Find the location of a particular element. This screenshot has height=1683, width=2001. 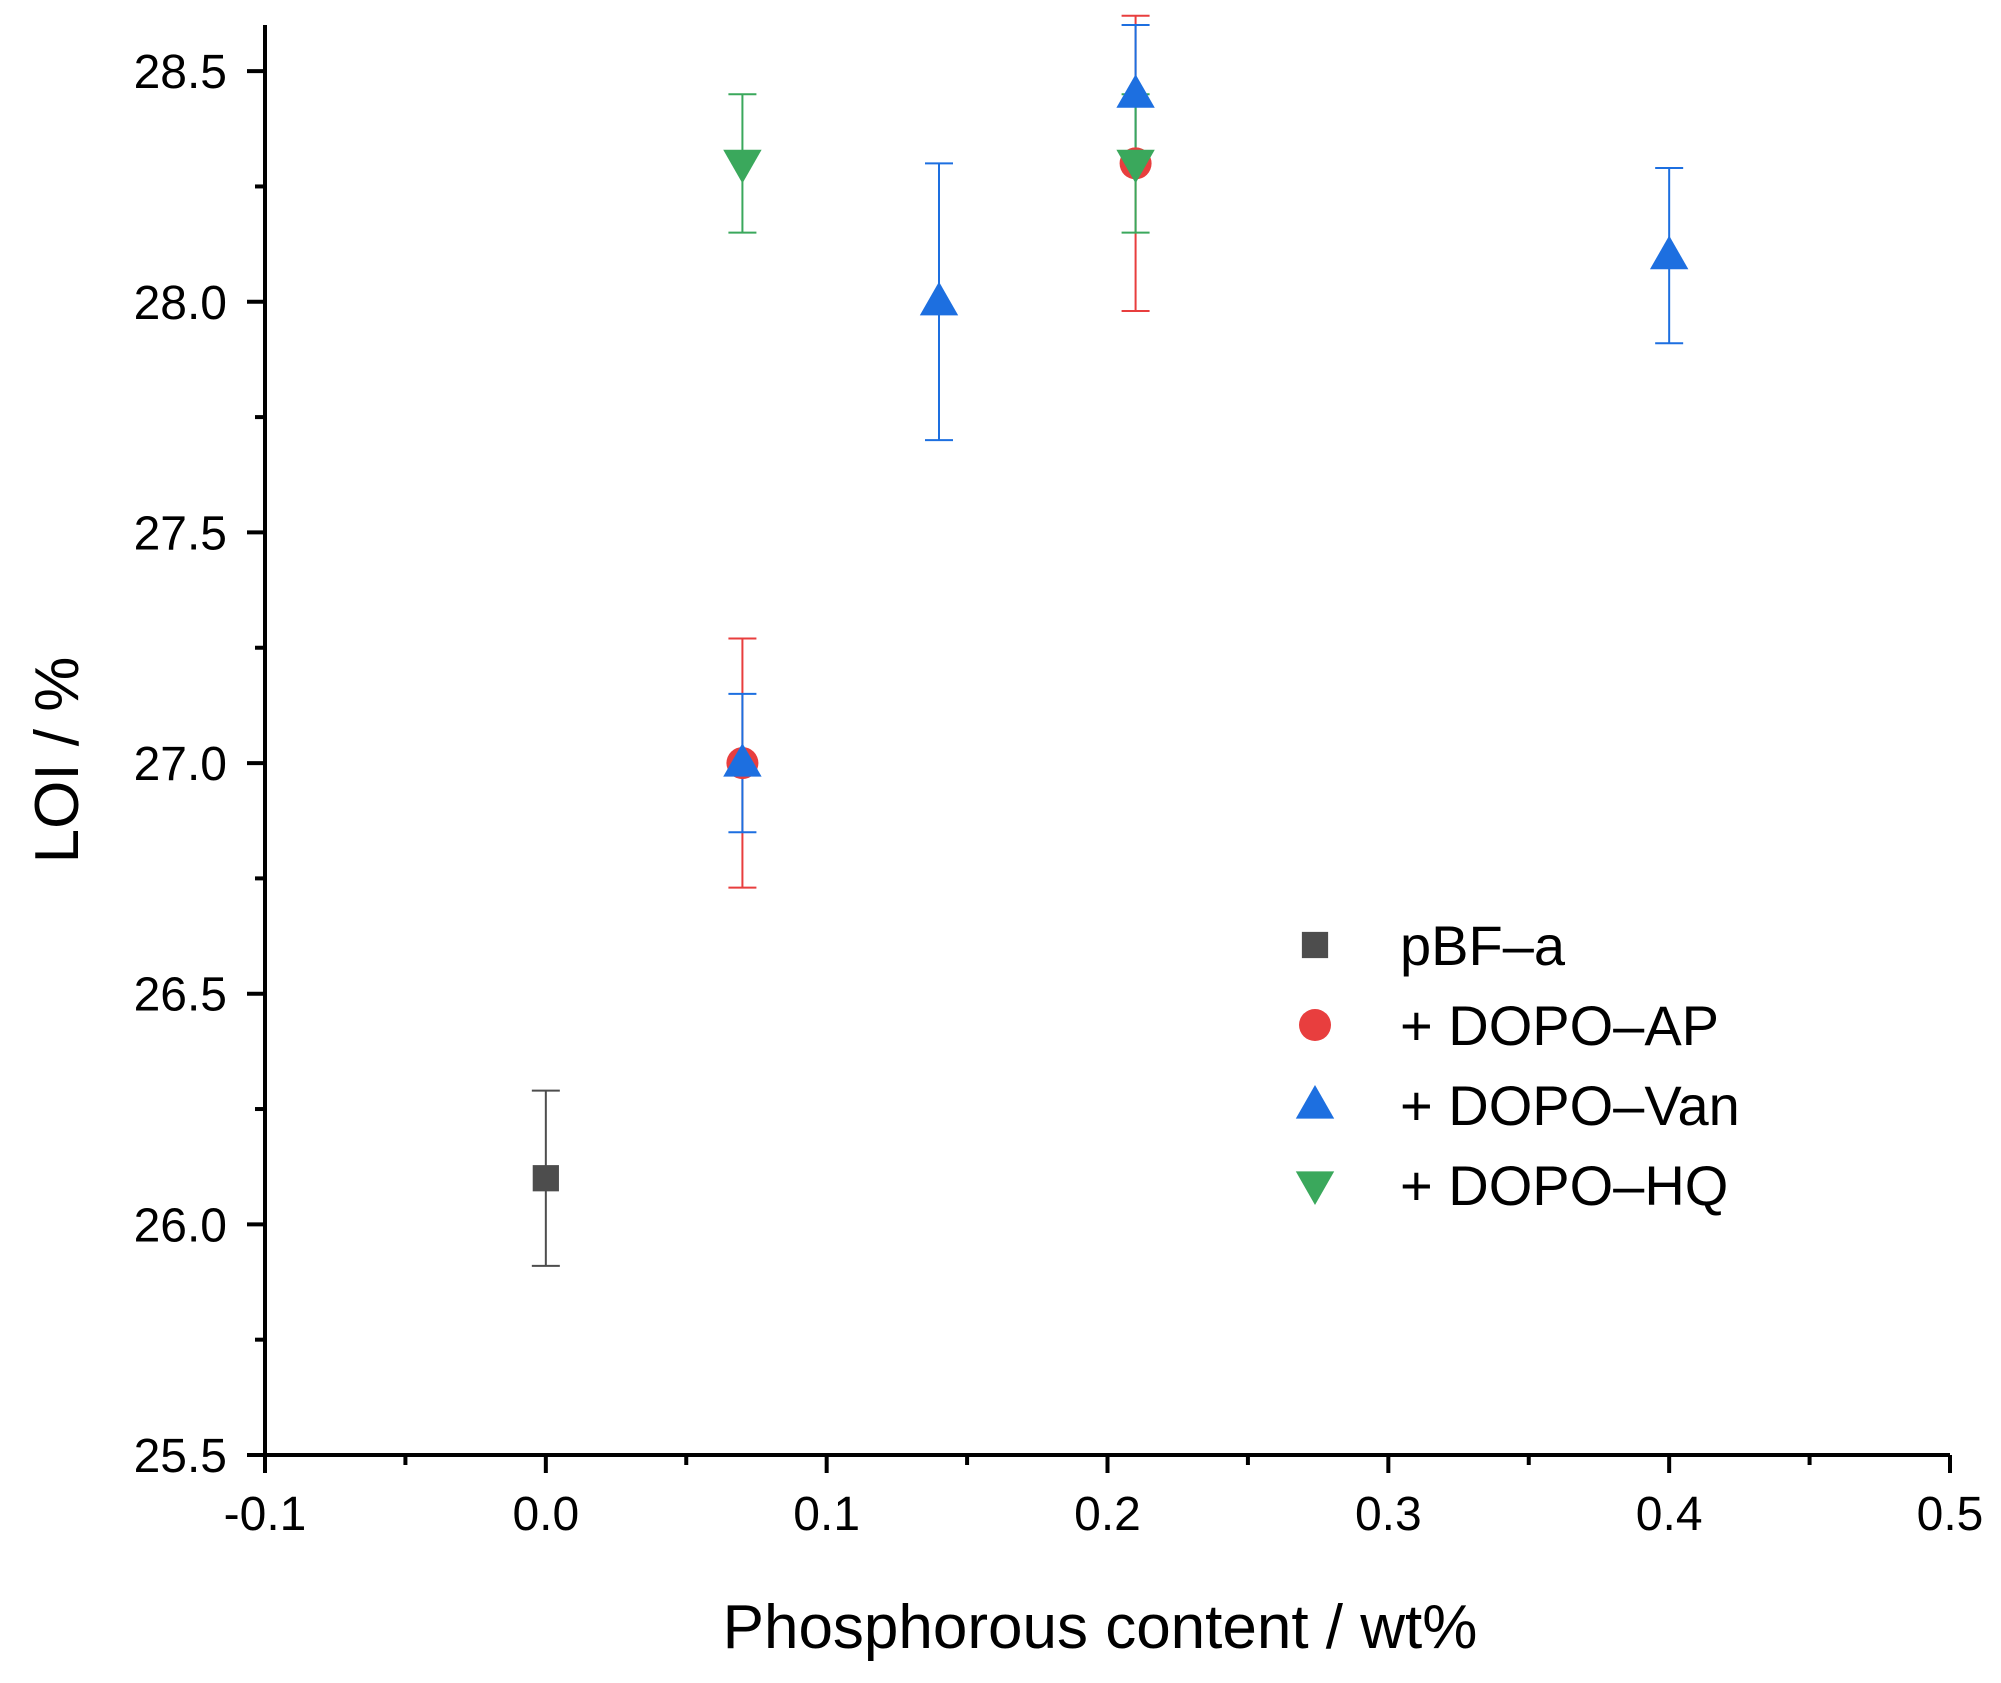

y-axis-label: LOI / % is located at coordinates (57, 760).